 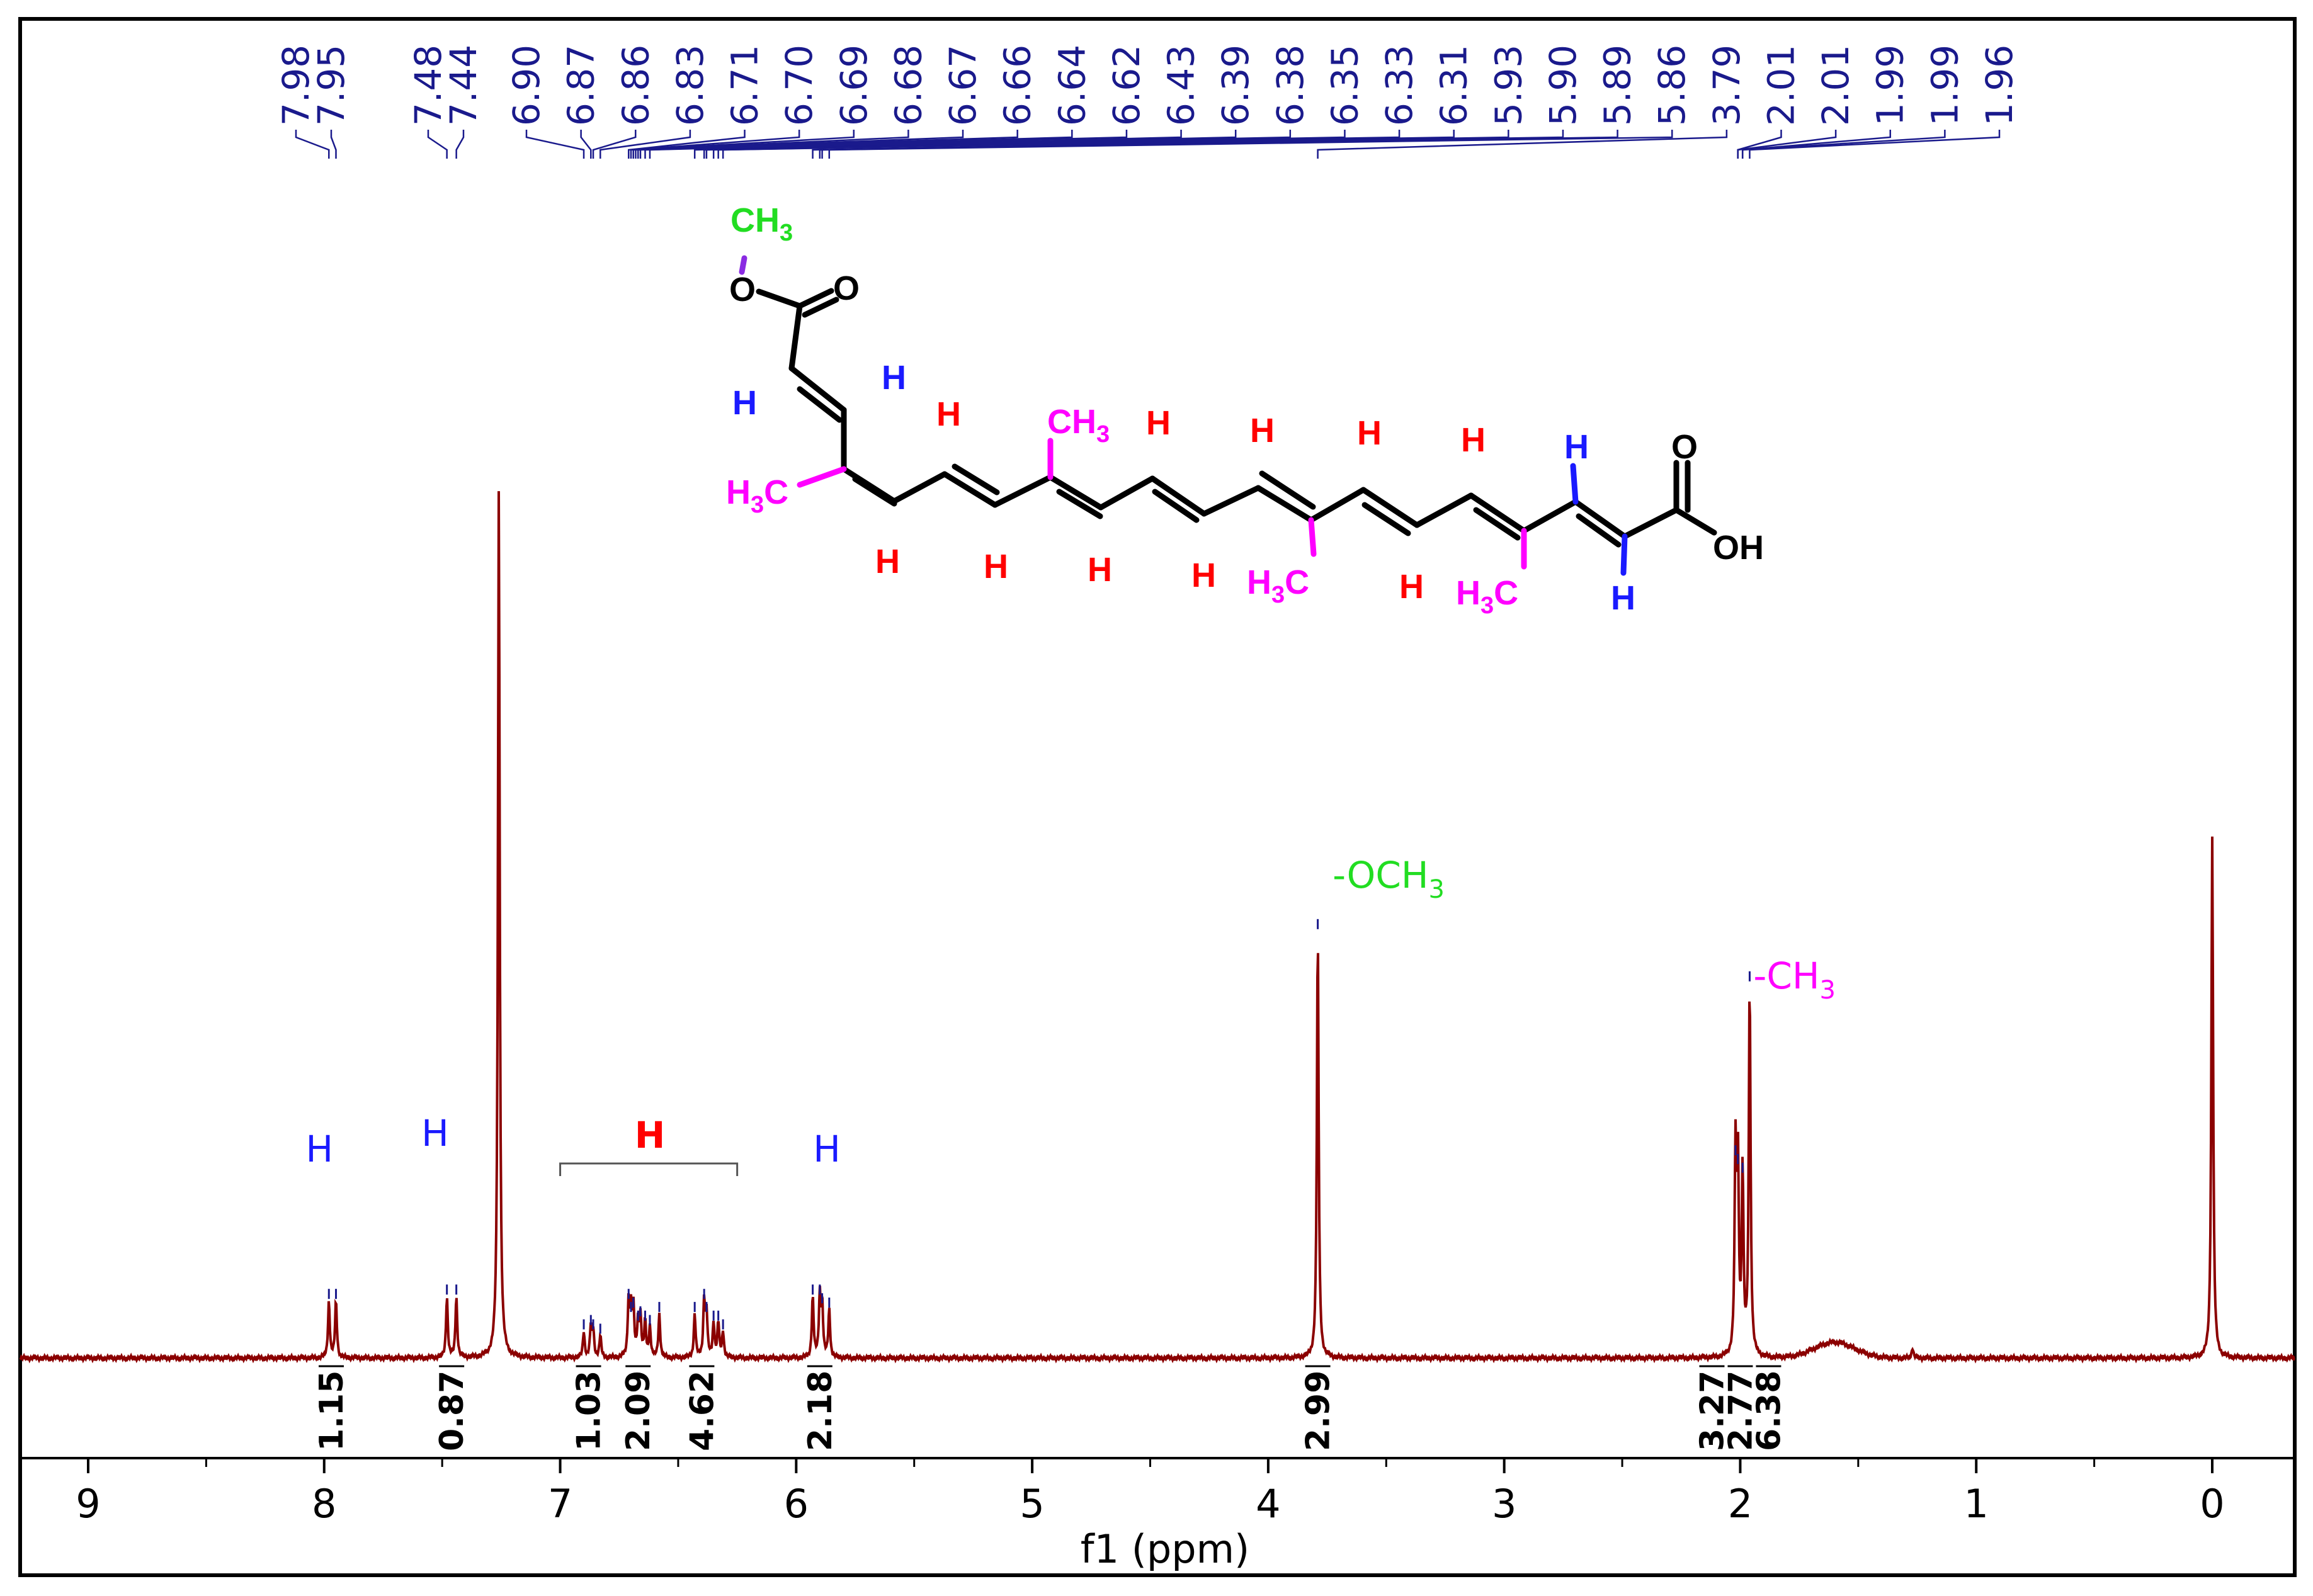 I want to click on peak-label: 7.95, so click(x=331, y=86).